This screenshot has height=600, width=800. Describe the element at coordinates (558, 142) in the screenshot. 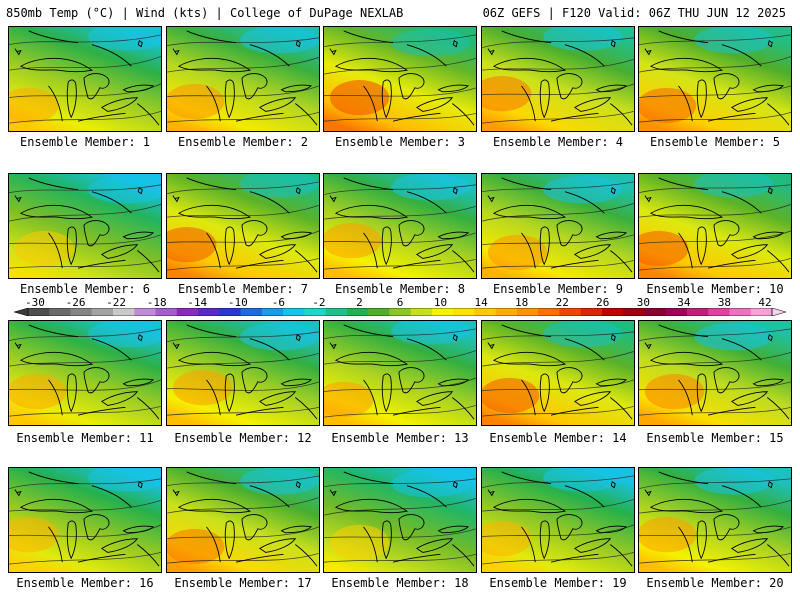

I see `ensemble-member-label: Ensemble Member: 4` at that location.